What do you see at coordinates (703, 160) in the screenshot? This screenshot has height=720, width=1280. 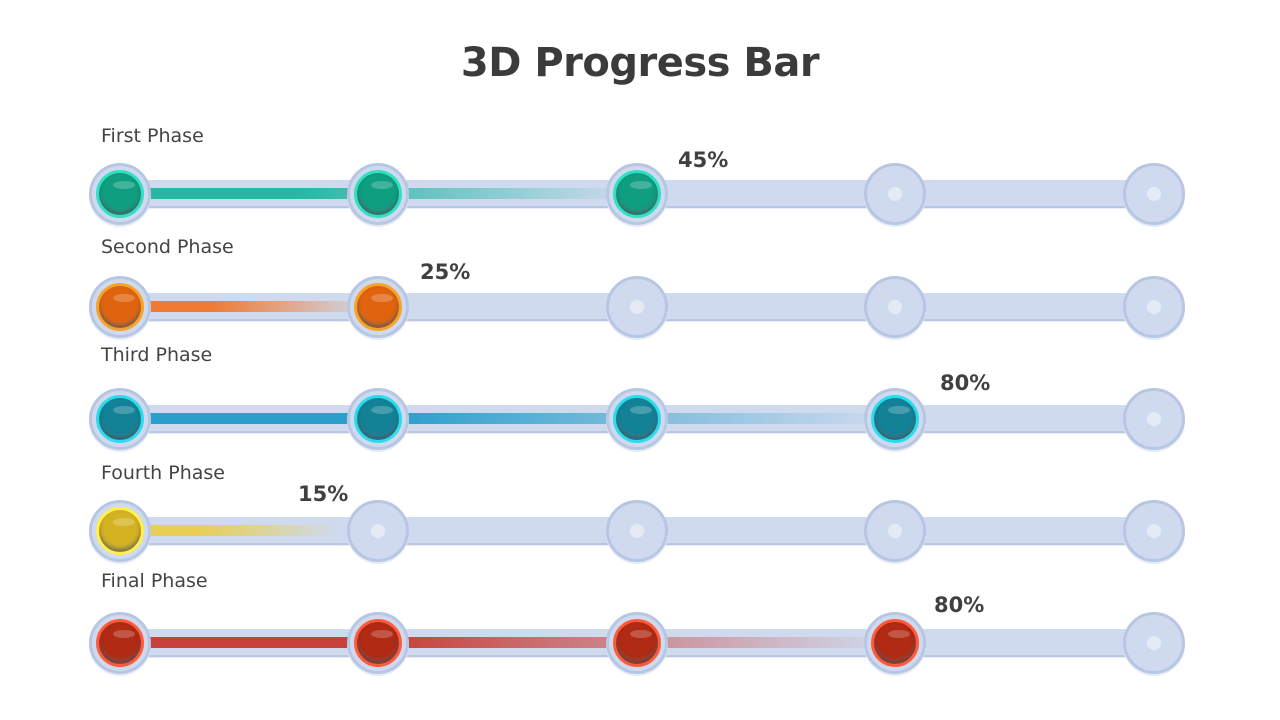 I see `percent-label: 45%` at bounding box center [703, 160].